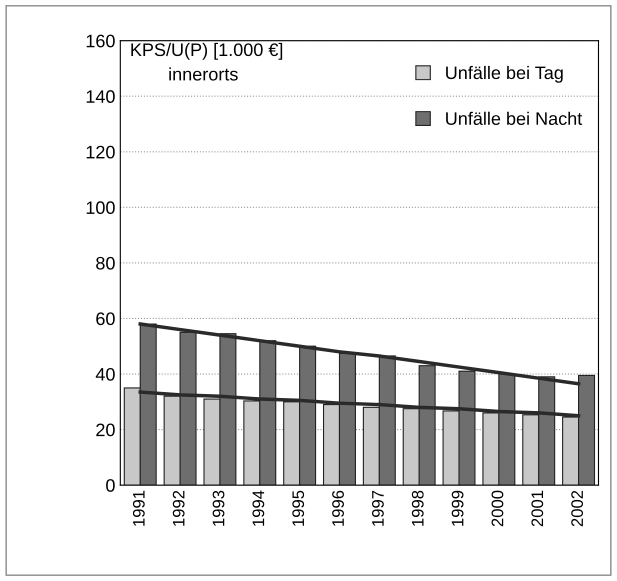 The width and height of the screenshot is (617, 581). What do you see at coordinates (537, 508) in the screenshot?
I see `x-tick-label: 2001` at bounding box center [537, 508].